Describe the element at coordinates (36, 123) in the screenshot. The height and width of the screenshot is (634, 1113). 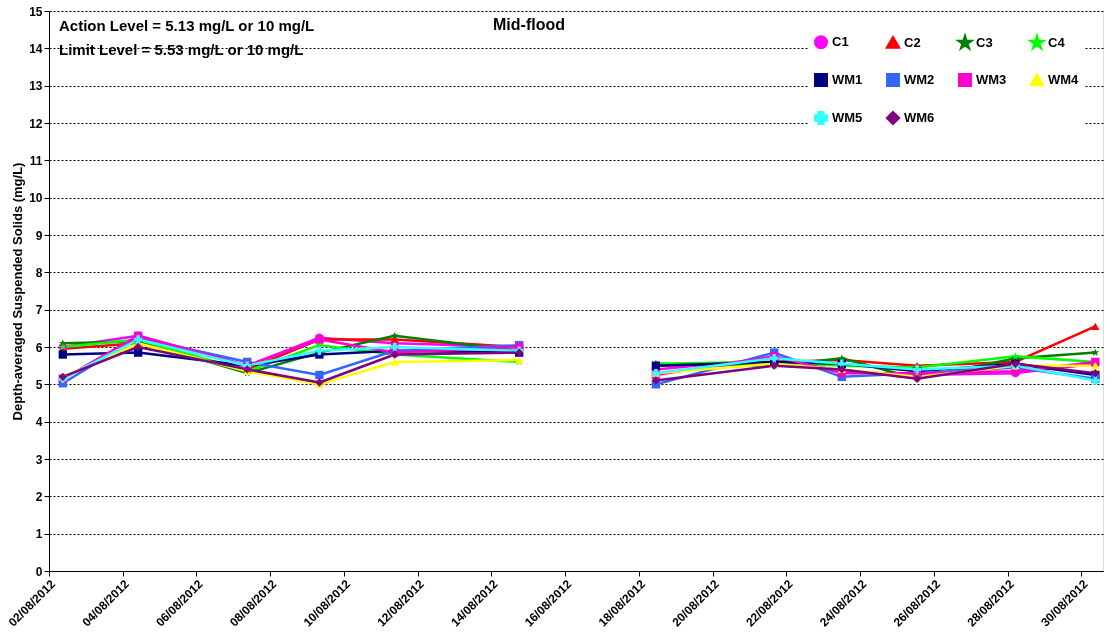
I see `y-tick-label: 12` at that location.